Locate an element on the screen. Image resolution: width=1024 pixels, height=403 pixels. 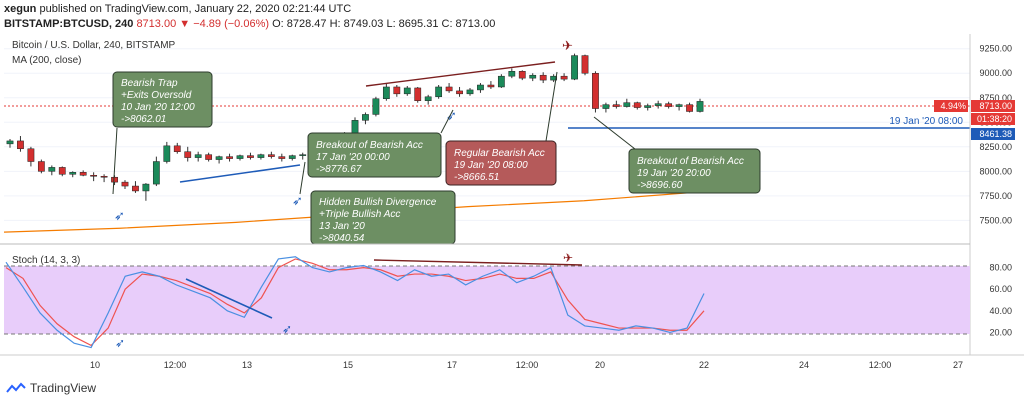
time-tick-label: 27 is located at coordinates (958, 365).